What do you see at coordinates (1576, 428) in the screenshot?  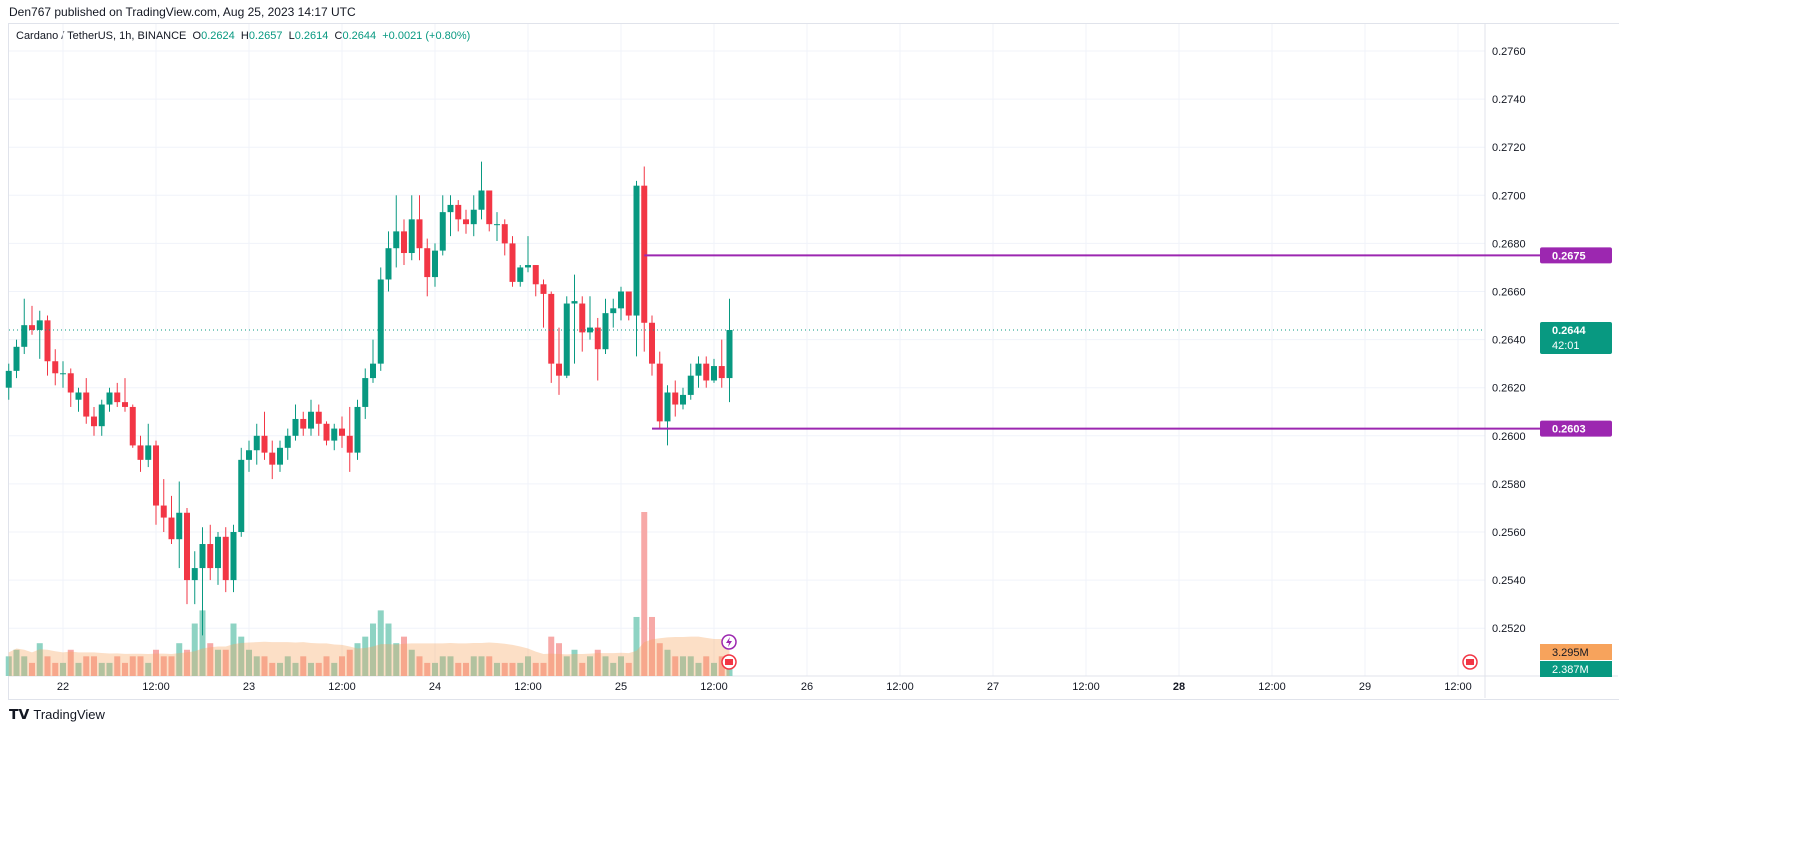 I see `level-price-tag` at bounding box center [1576, 428].